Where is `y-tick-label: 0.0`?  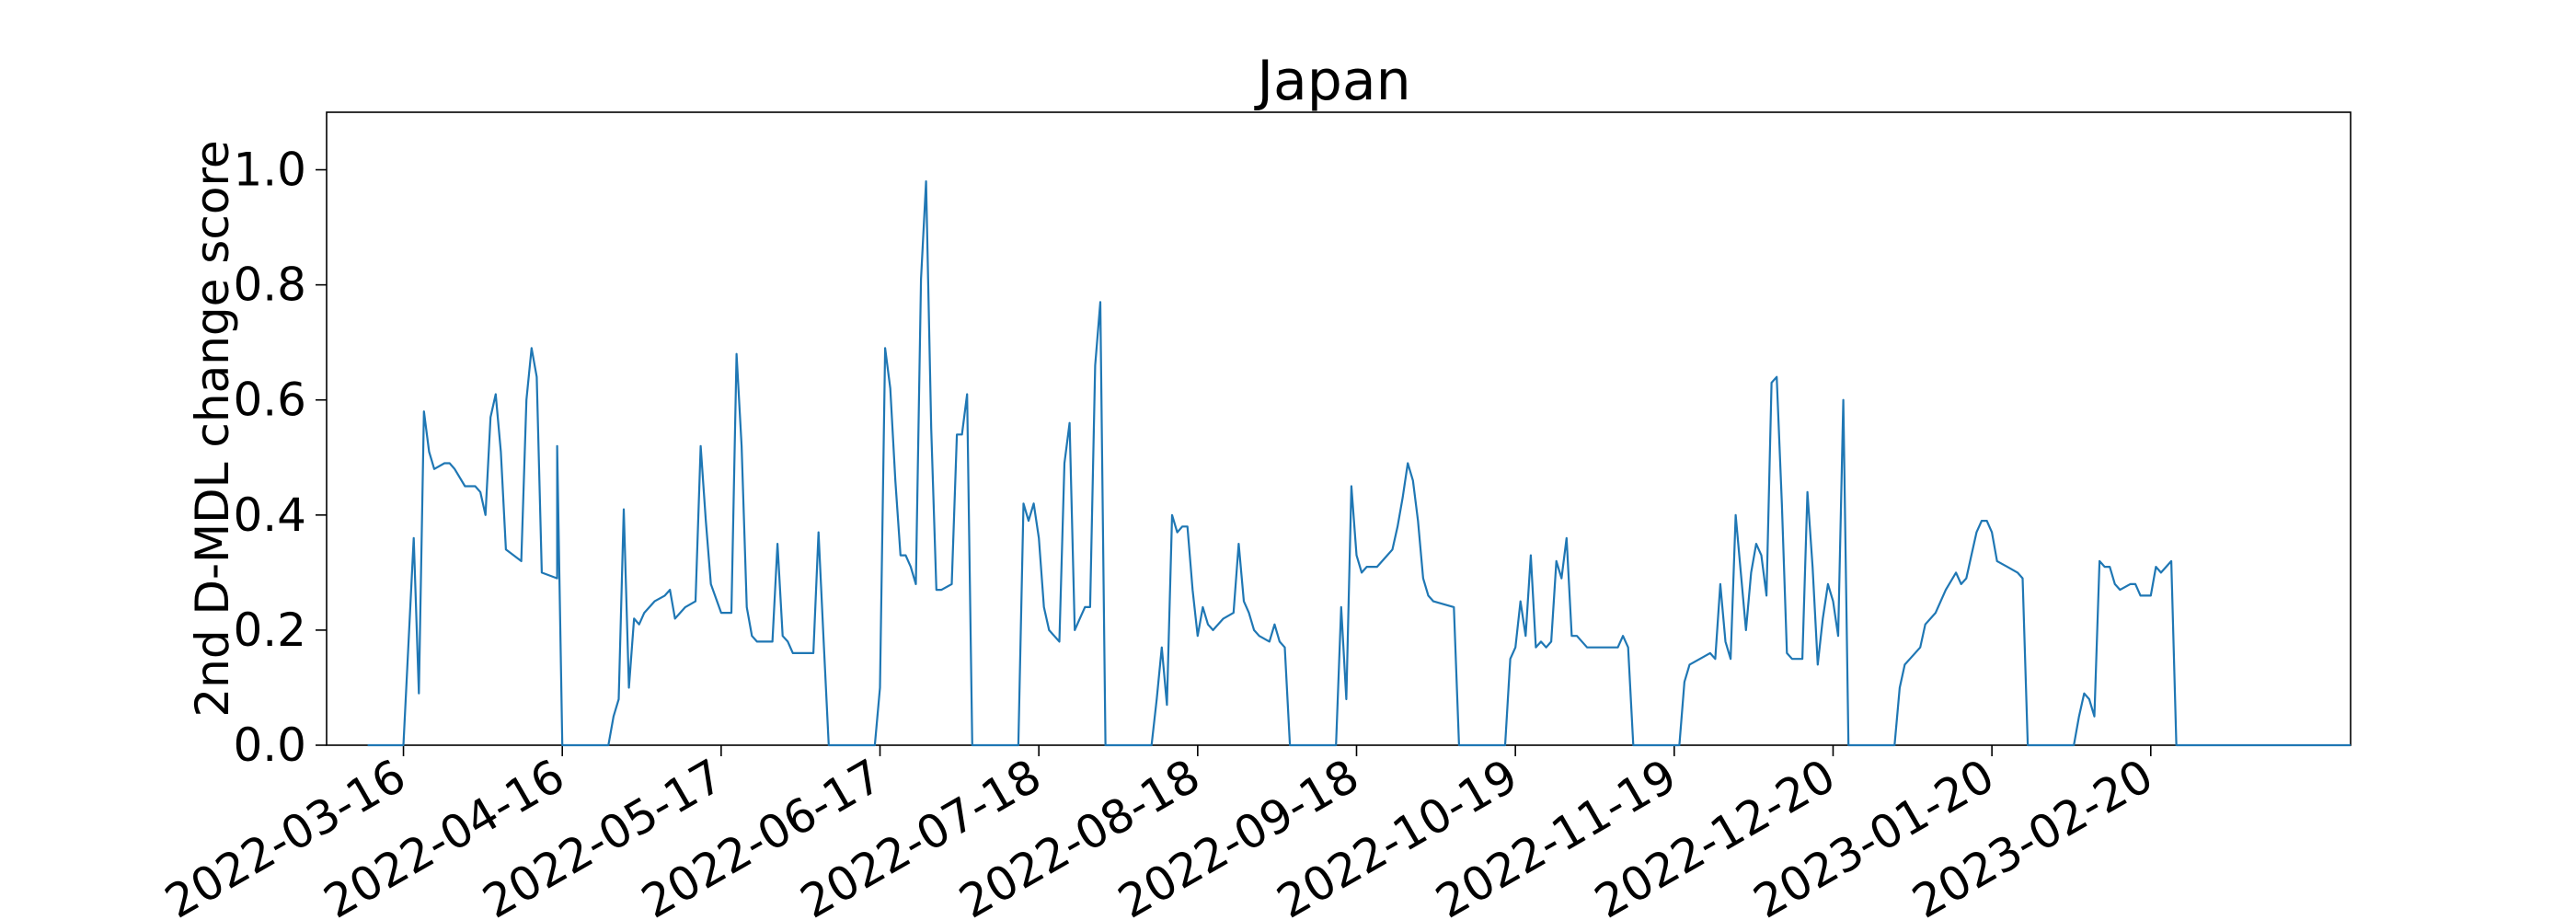
y-tick-label: 0.0 is located at coordinates (269, 745).